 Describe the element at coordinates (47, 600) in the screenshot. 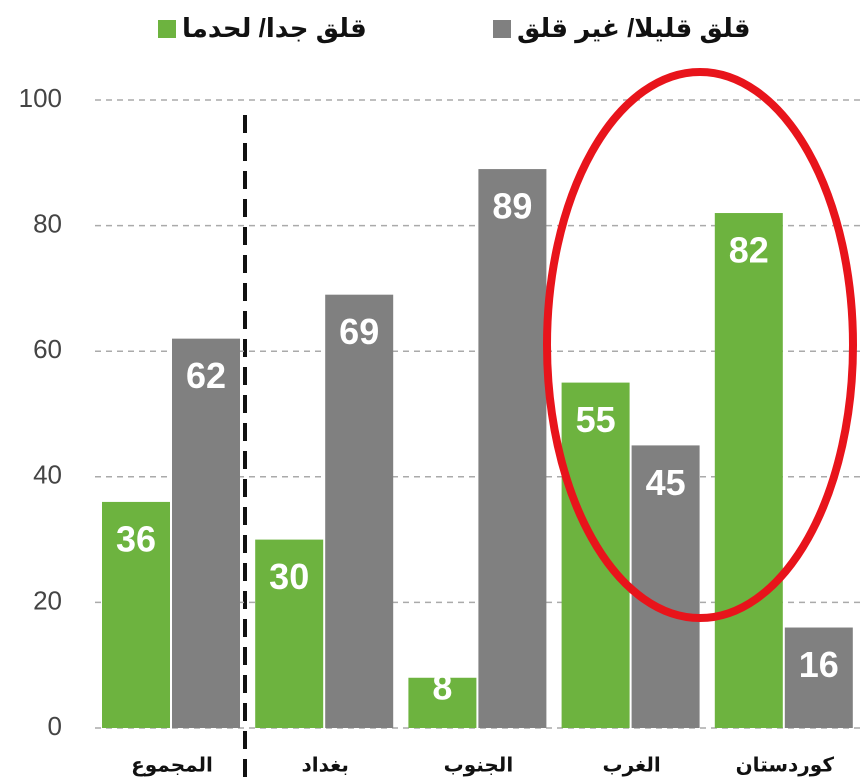

I see `y-tick-label: 20` at that location.